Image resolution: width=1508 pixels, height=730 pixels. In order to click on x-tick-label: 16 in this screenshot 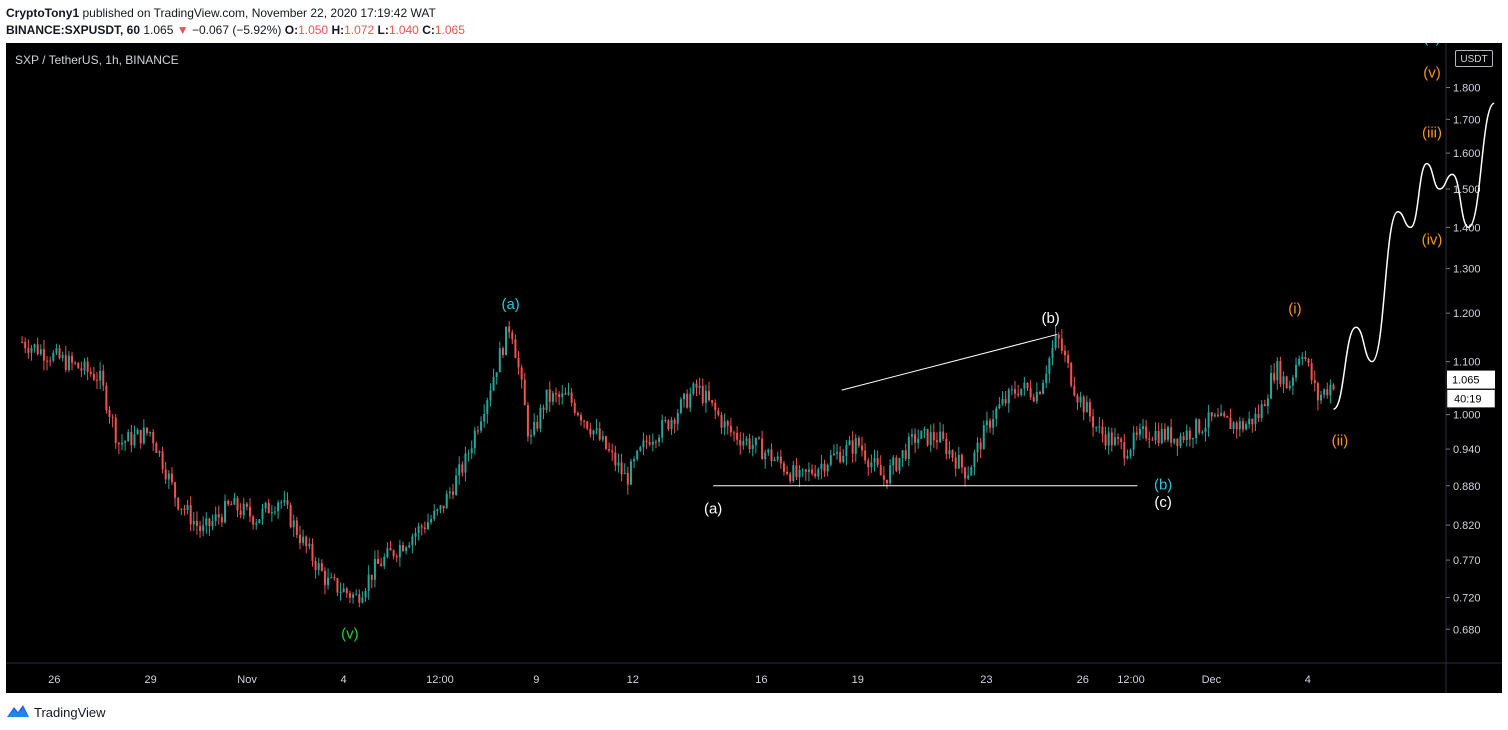, I will do `click(761, 680)`.